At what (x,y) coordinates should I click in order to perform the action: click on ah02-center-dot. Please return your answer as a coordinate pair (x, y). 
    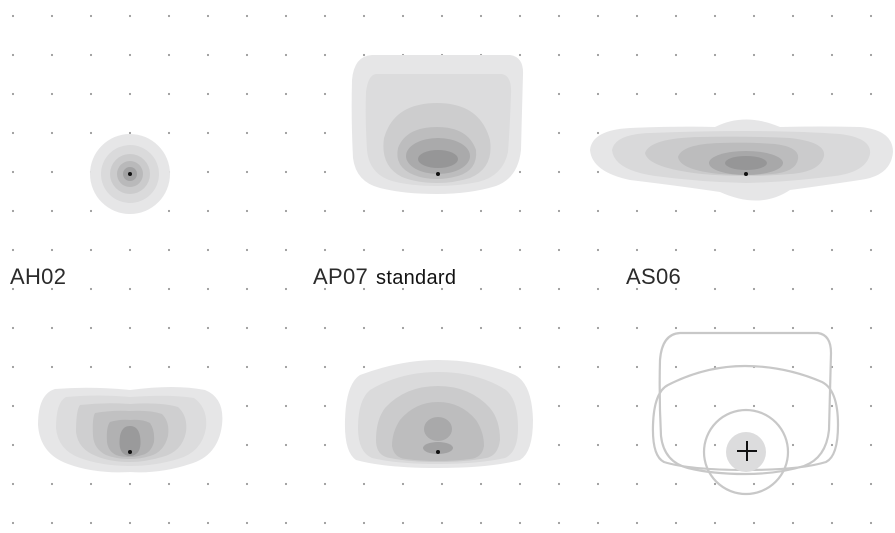
    Looking at the image, I should click on (130, 174).